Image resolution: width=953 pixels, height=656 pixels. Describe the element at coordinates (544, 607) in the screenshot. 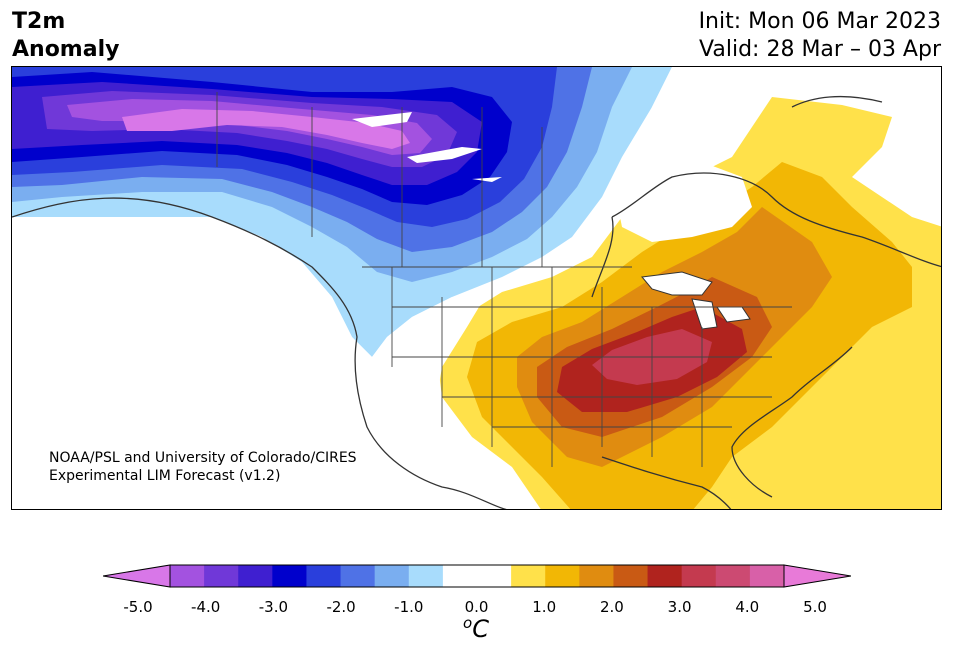

I see `colorbar-tick-label: 1.0` at that location.